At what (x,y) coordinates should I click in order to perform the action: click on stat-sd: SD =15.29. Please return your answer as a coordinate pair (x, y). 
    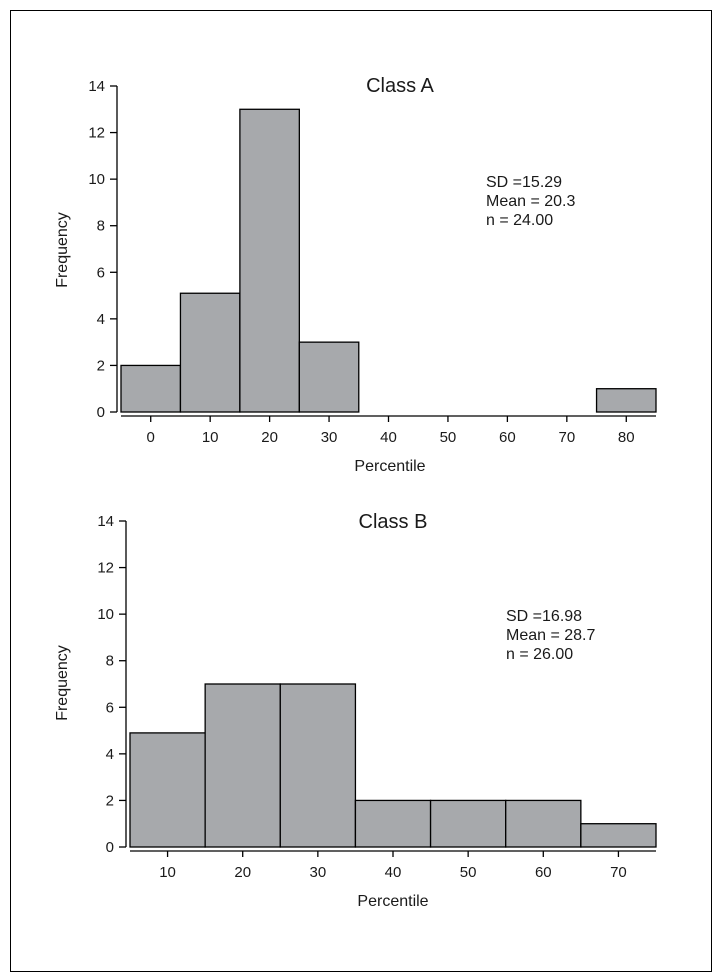
    Looking at the image, I should click on (524, 182).